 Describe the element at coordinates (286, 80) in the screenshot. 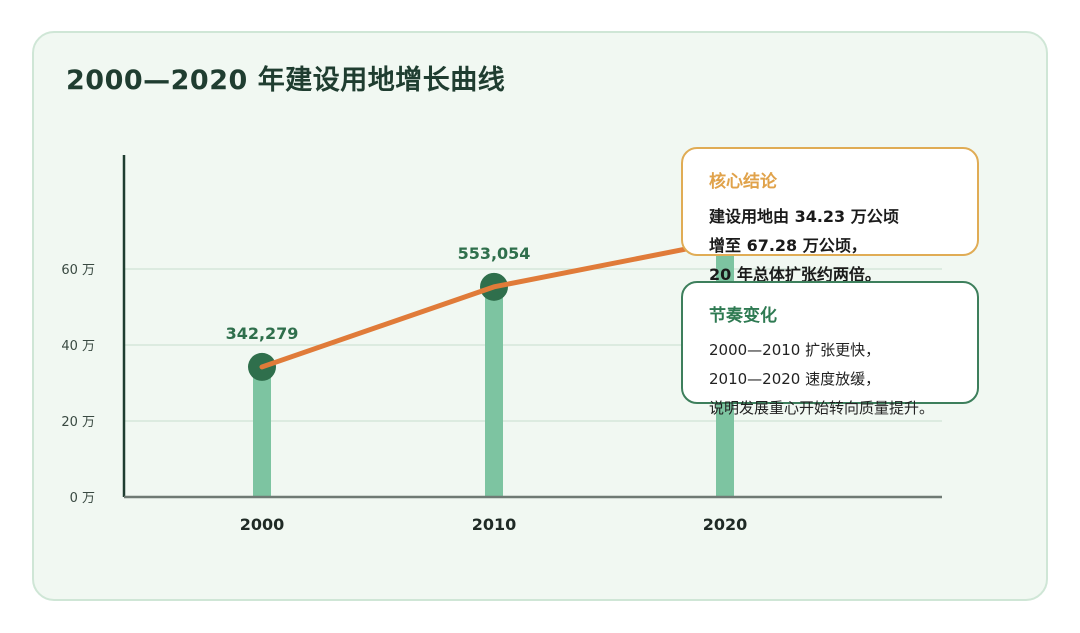

I see `chart-title: 2000—2020 年建设用地增长曲线` at that location.